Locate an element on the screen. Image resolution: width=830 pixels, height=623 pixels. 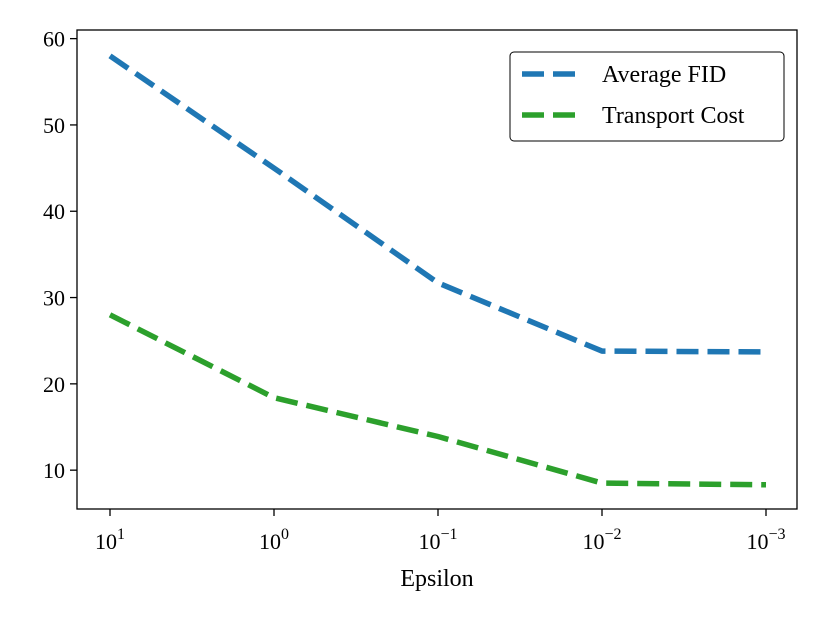
legend-label: Average FID is located at coordinates (664, 75).